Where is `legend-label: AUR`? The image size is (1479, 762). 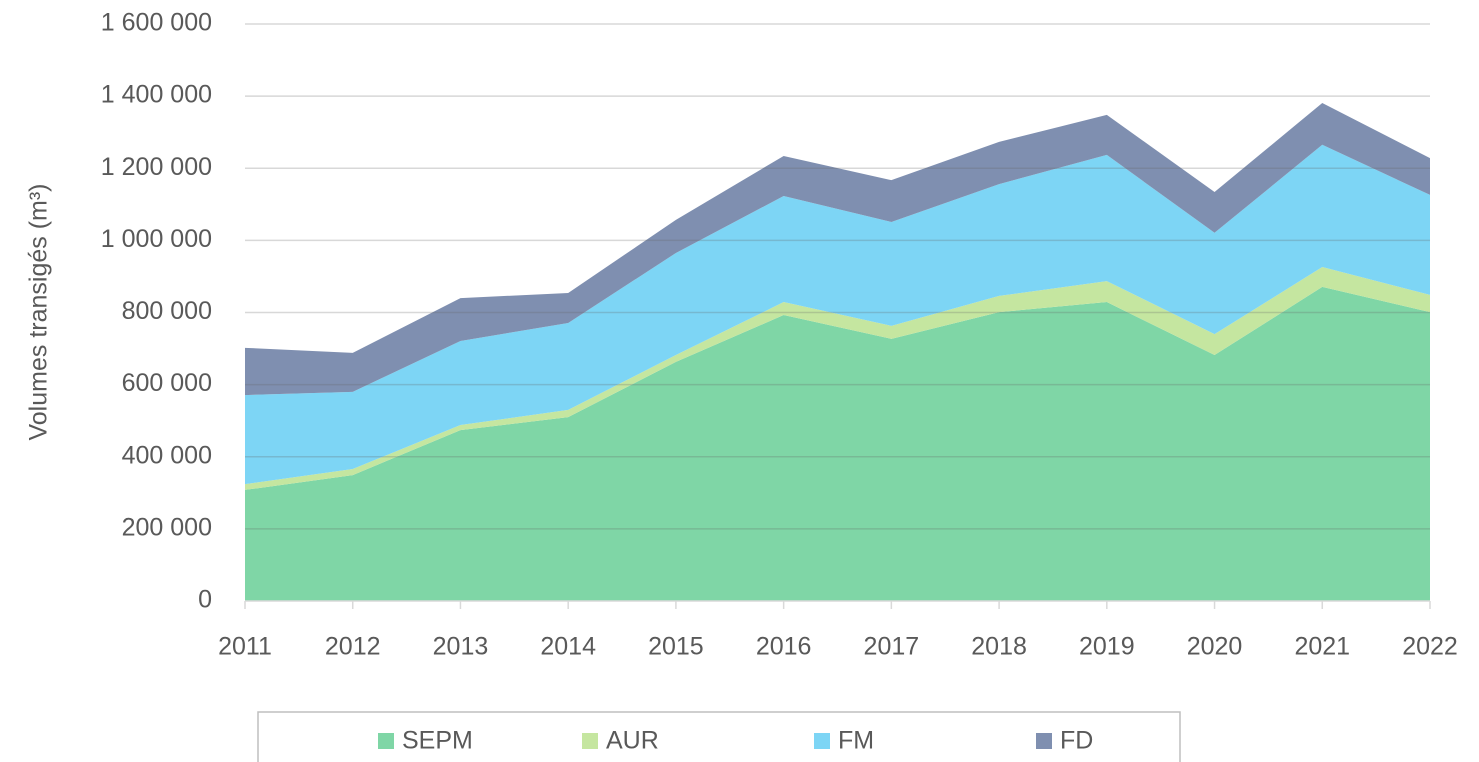 legend-label: AUR is located at coordinates (632, 741).